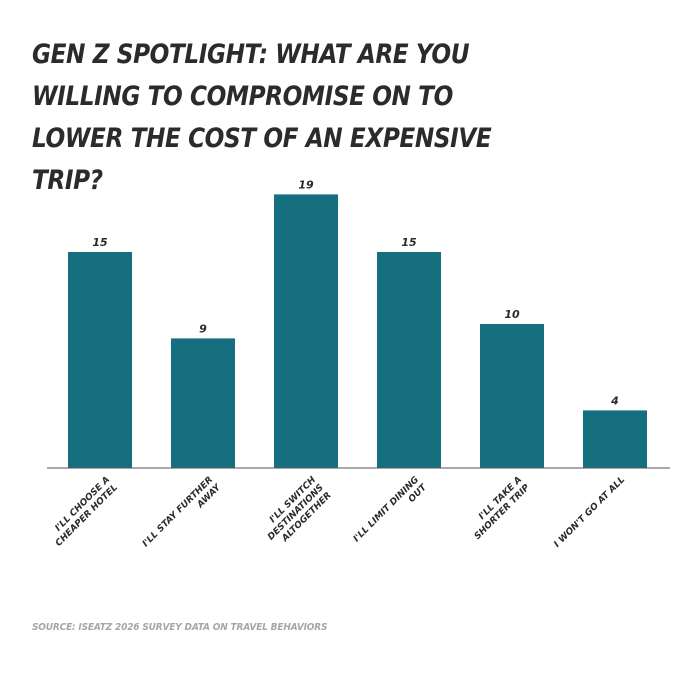 This screenshot has width=700, height=700. Describe the element at coordinates (83, 512) in the screenshot. I see `category-label: I'LL CHOOSE ACHEAPER HOTEL` at that location.